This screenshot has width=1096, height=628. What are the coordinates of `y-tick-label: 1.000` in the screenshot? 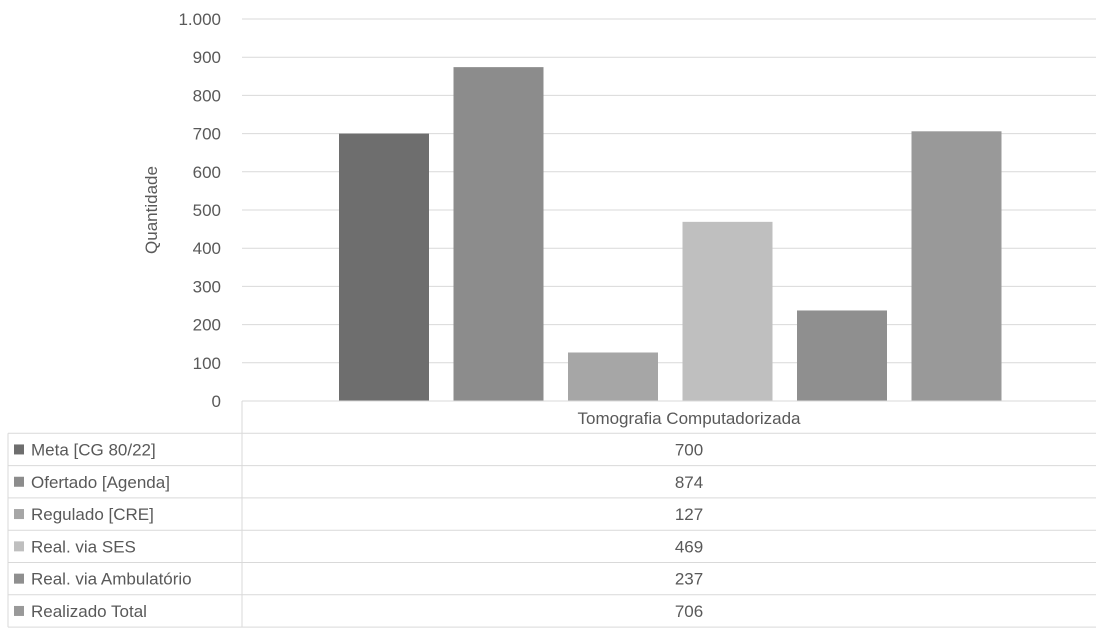 It's located at (199, 19).